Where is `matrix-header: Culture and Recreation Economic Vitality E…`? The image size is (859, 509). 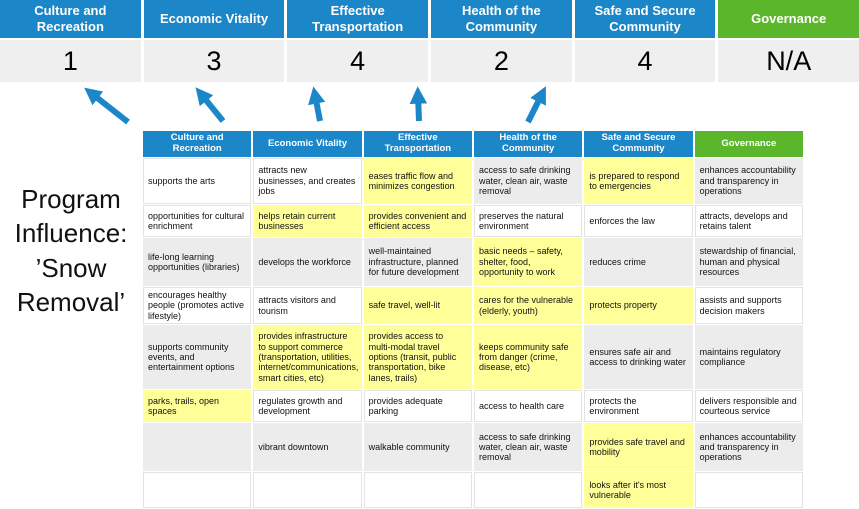
matrix-header: Culture and Recreation Economic Vitality E… is located at coordinates (473, 144).